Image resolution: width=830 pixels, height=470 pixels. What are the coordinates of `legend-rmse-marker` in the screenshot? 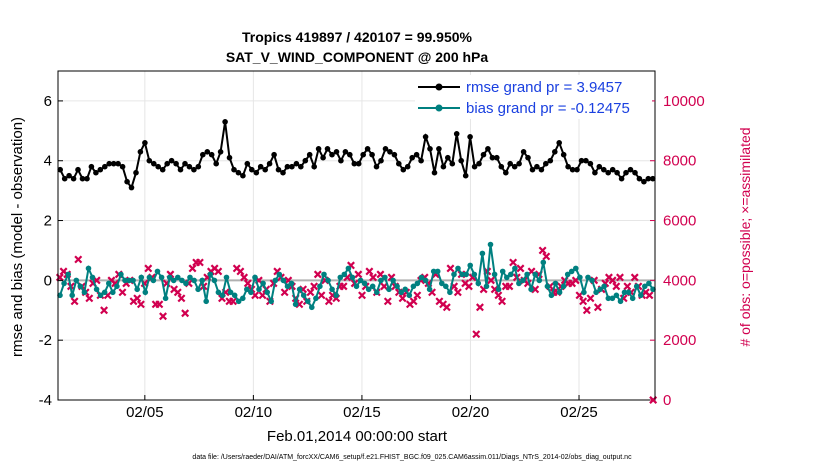 It's located at (439, 87).